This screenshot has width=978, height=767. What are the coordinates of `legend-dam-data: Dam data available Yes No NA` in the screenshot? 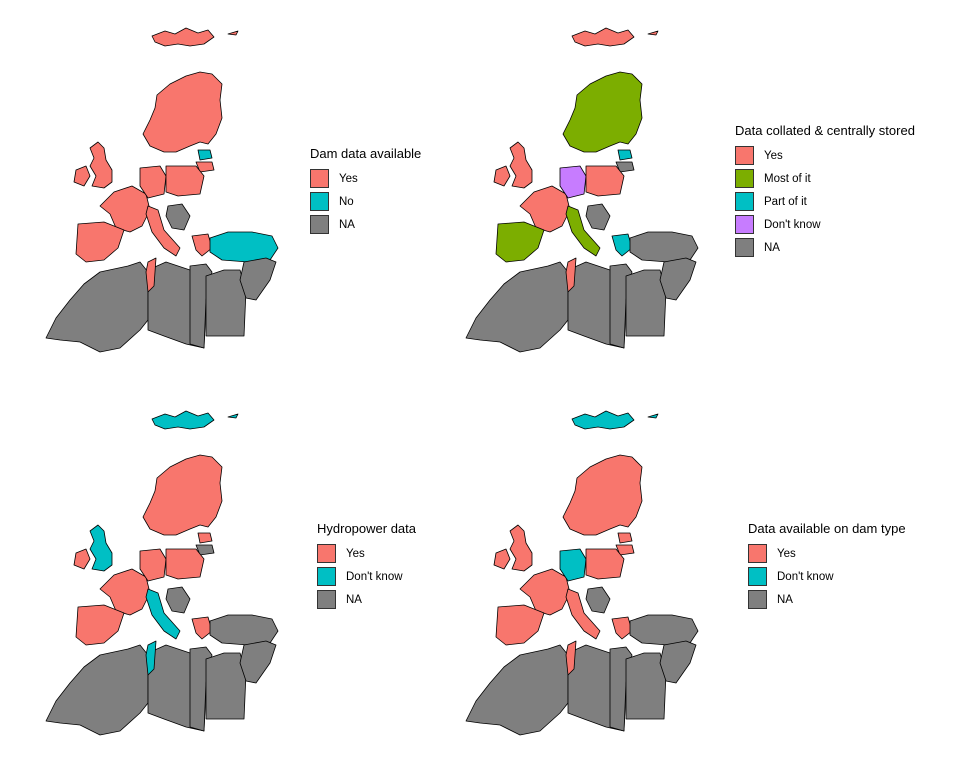 It's located at (365, 191).